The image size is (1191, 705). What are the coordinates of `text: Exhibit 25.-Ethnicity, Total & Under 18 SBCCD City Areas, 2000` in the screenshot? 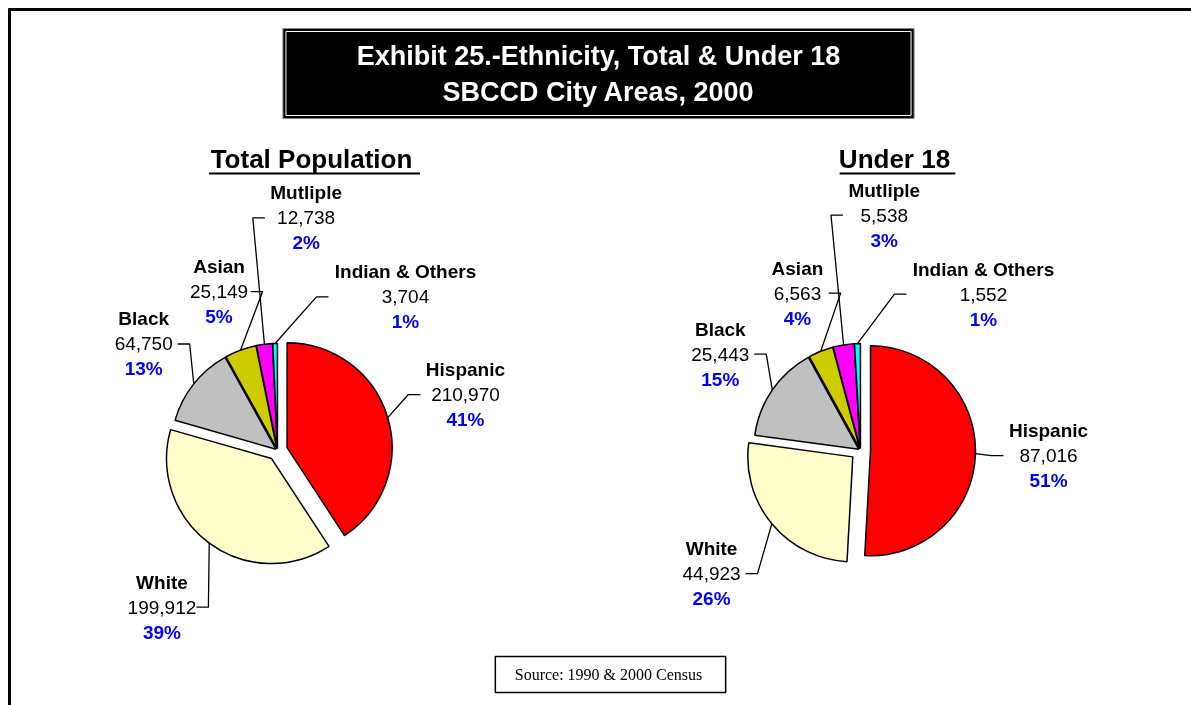 It's located at (598, 73).